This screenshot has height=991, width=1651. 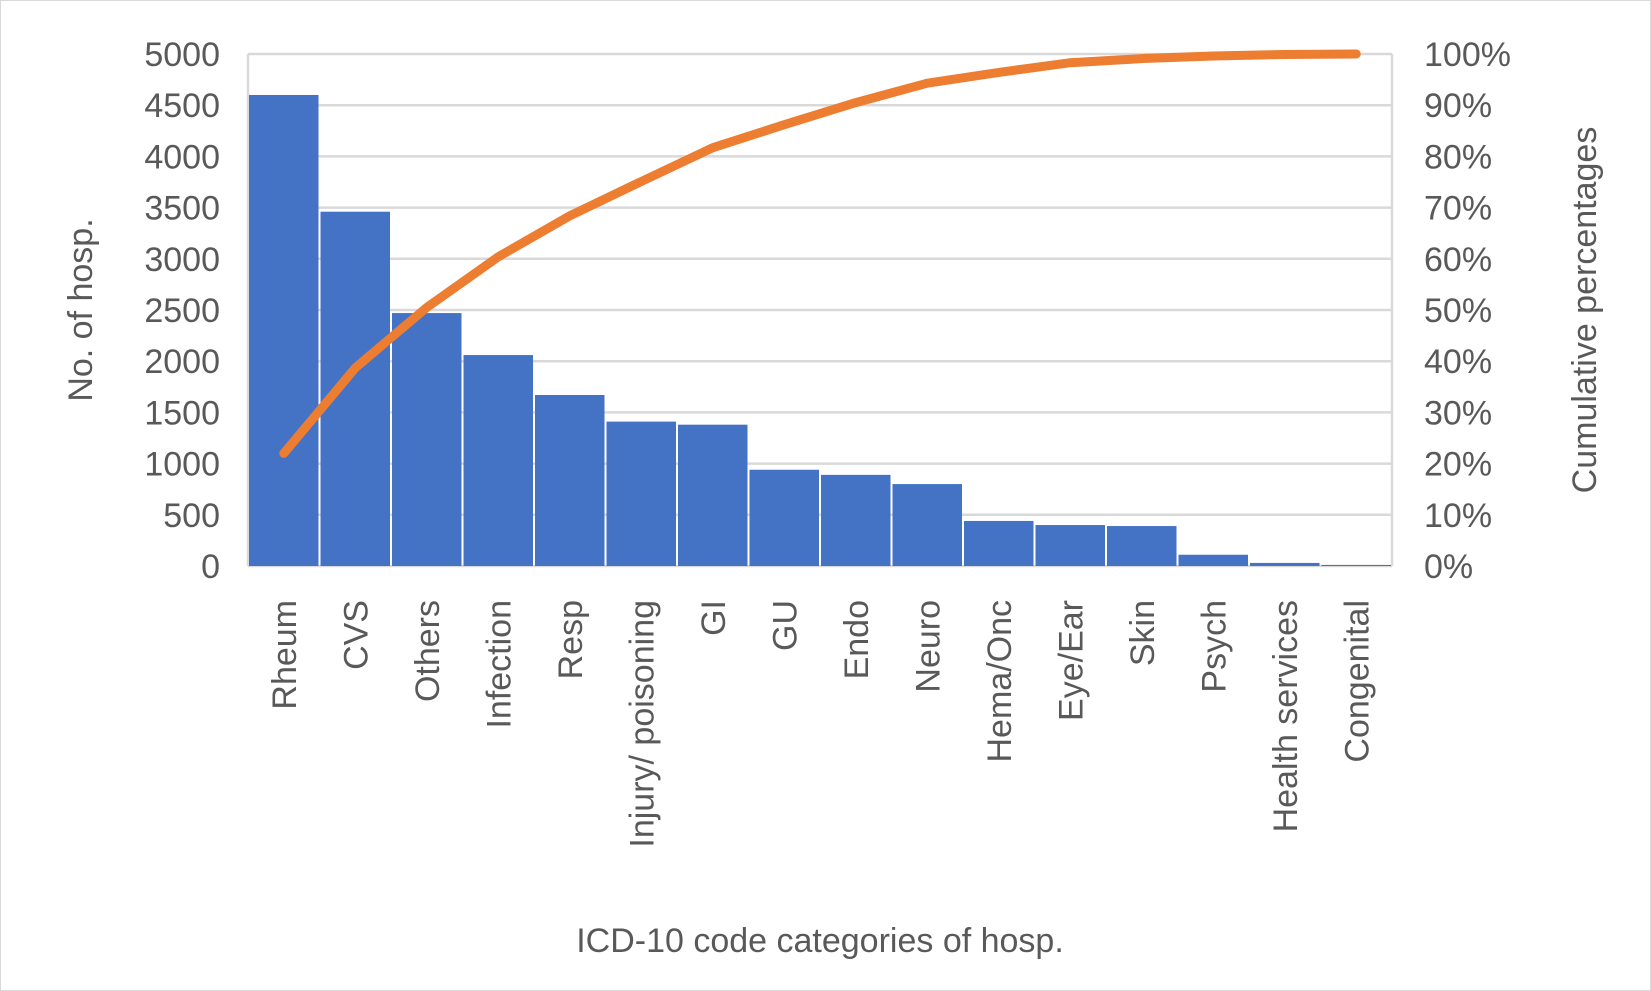 What do you see at coordinates (182, 465) in the screenshot?
I see `y-tick-label: 1000` at bounding box center [182, 465].